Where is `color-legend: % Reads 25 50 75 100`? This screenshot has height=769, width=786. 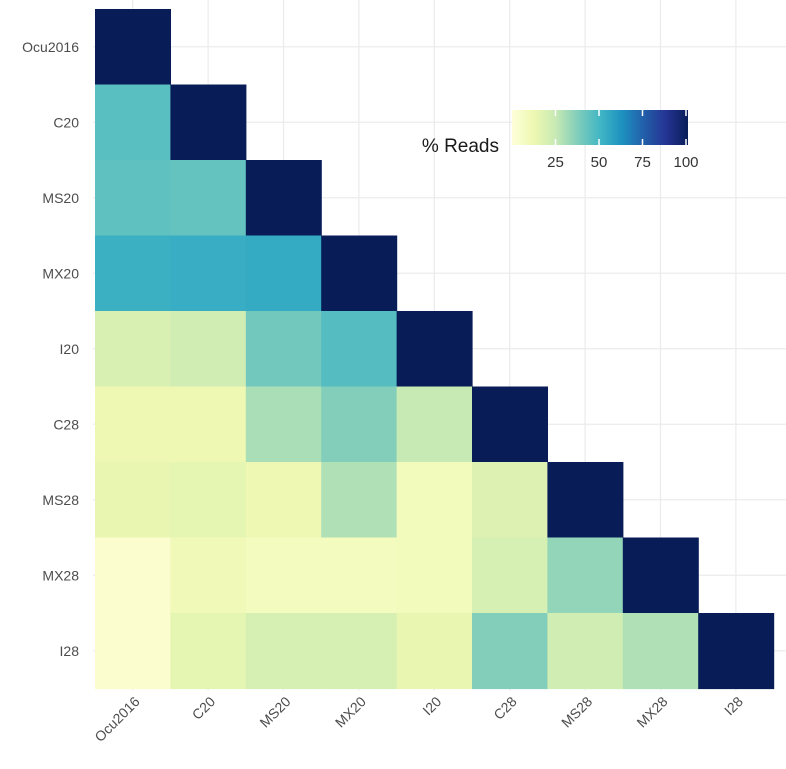 color-legend: % Reads 25 50 75 100 is located at coordinates (560, 140).